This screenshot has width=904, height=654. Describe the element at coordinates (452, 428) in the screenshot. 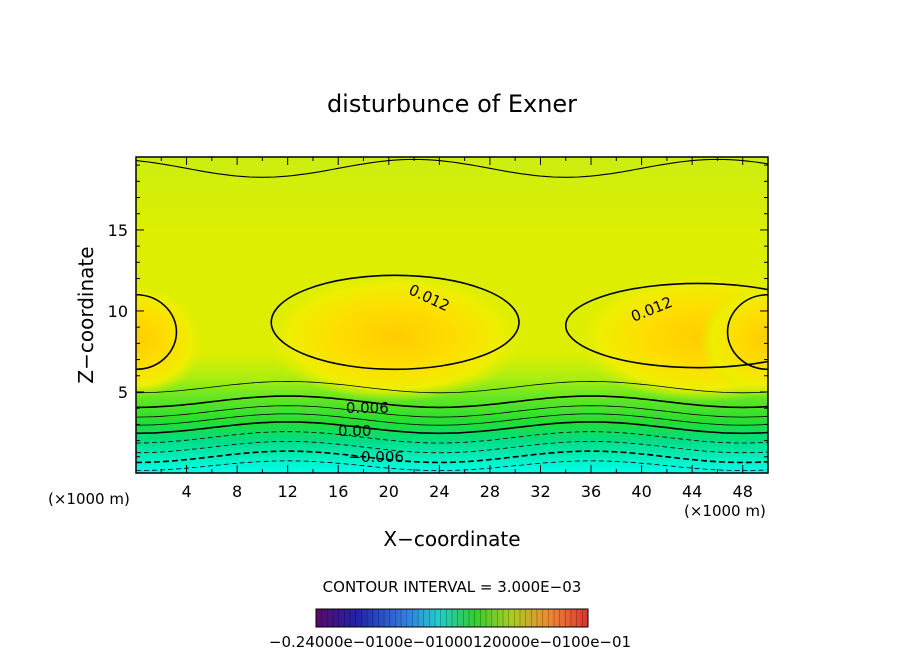

I see `contour-line-zero` at that location.